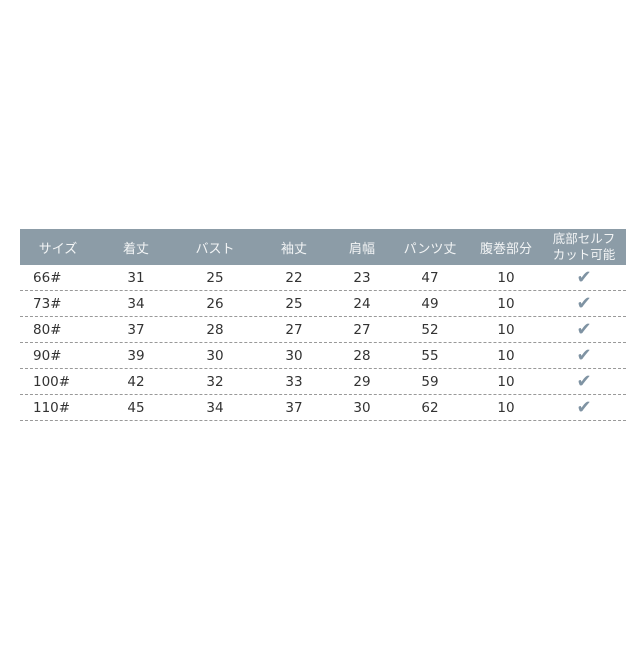 This screenshot has height=652, width=640. What do you see at coordinates (362, 277) in the screenshot?
I see `table-cell: 23` at bounding box center [362, 277].